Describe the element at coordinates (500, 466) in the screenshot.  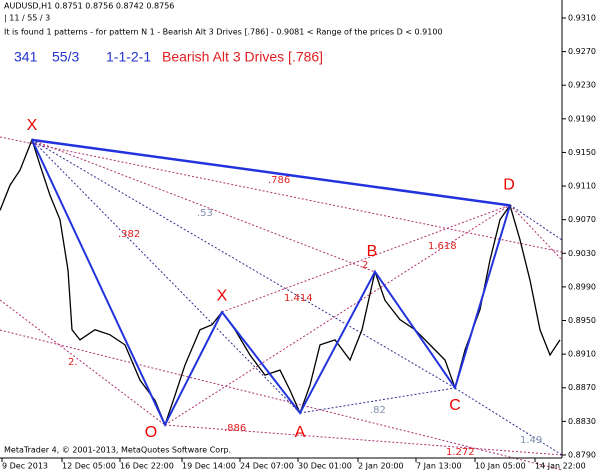
I see `x-tick-label: 10 Jan 05:00` at that location.